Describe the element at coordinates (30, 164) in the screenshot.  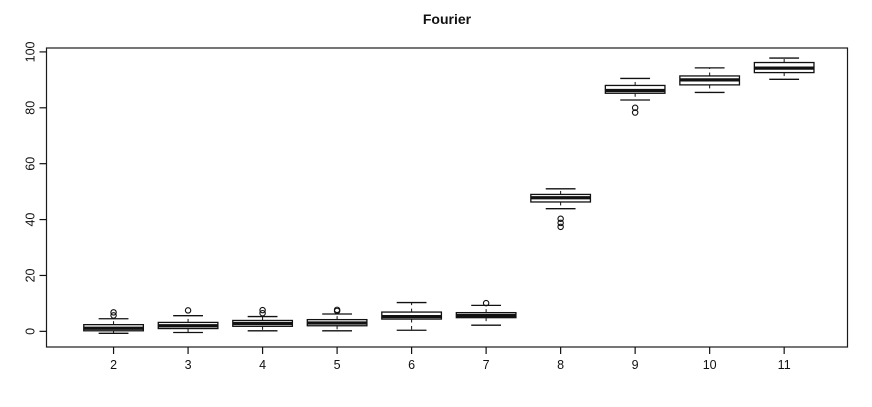
I see `y-tick-label: 60` at that location.